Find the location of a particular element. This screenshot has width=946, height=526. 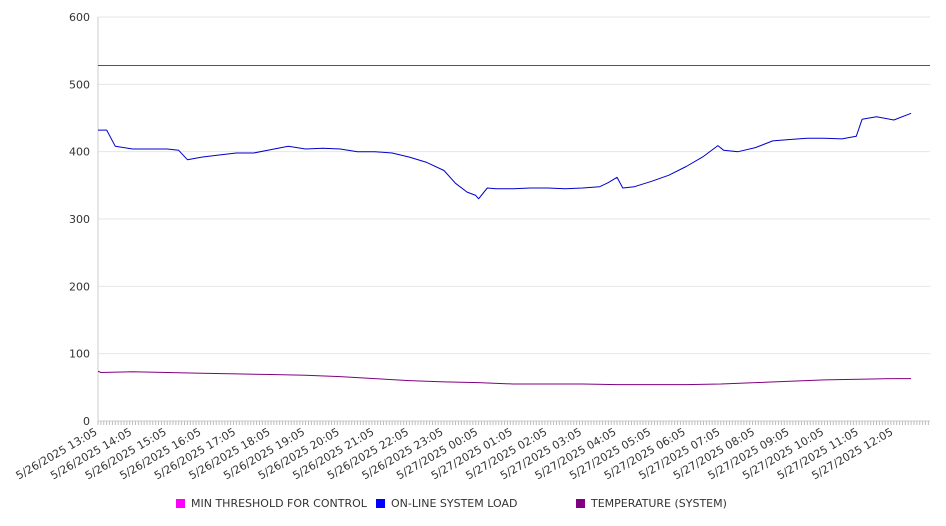

legend-label-online-system-load: ON-LINE SYSTEM LOAD is located at coordinates (454, 503).